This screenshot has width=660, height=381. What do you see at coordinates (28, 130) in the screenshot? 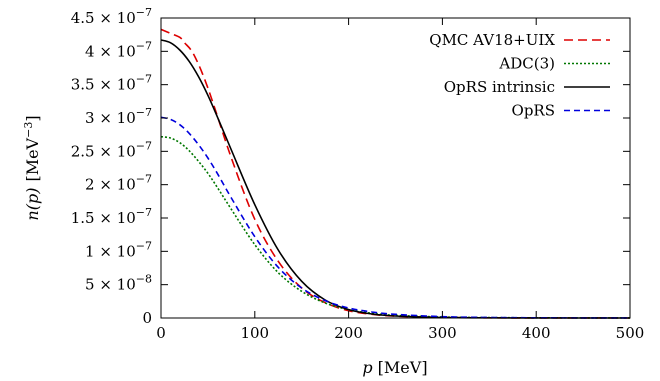
I see `y-axis-unit-exponent: −3` at bounding box center [28, 130].